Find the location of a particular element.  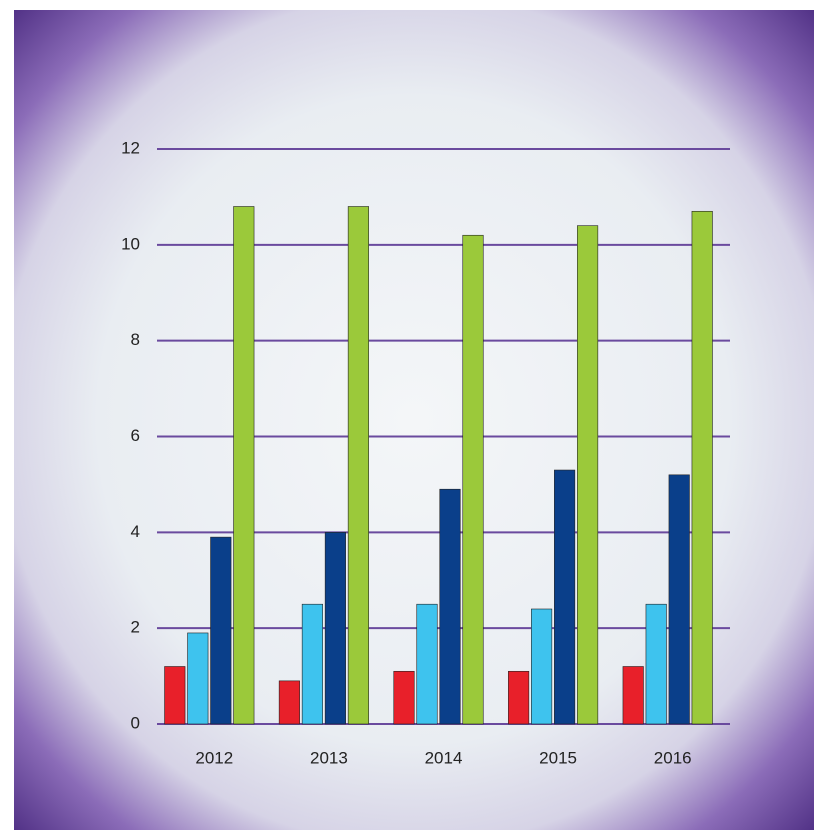

y-tick-label: 12 is located at coordinates (130, 147).